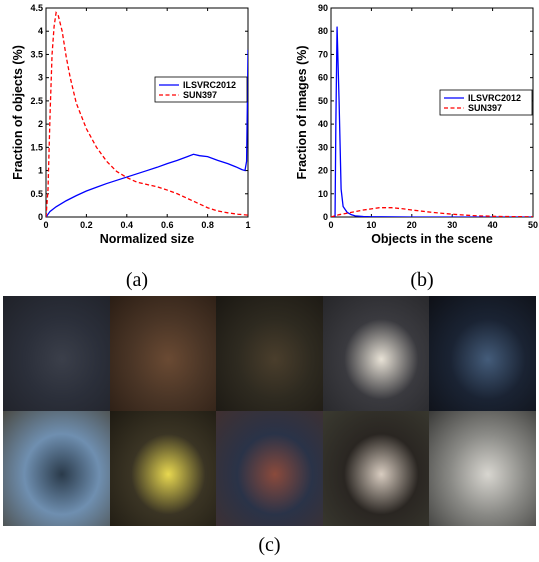 The height and width of the screenshot is (562, 539). Describe the element at coordinates (247, 225) in the screenshot. I see `x-tick-label: 1` at that location.